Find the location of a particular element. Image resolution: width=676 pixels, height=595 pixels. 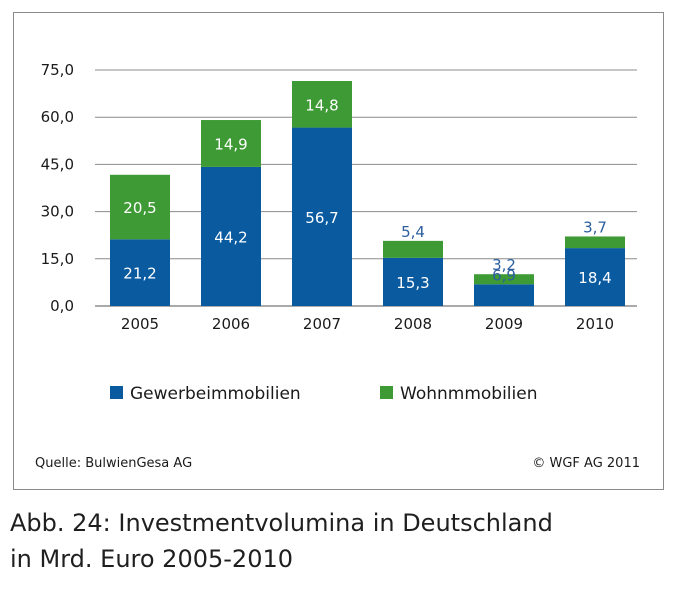

bar-wohnmmobilien-2007 is located at coordinates (322, 104).